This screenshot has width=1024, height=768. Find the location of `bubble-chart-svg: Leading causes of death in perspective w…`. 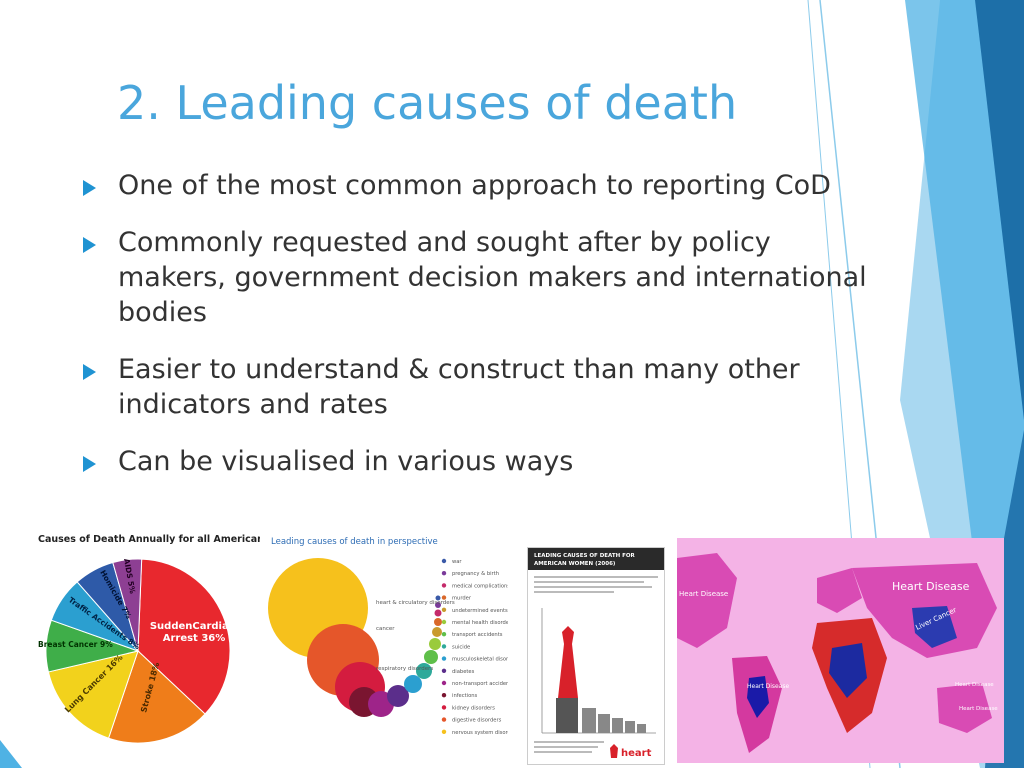

bubble-chart-svg: Leading causes of death in perspective w… is located at coordinates (388, 636).